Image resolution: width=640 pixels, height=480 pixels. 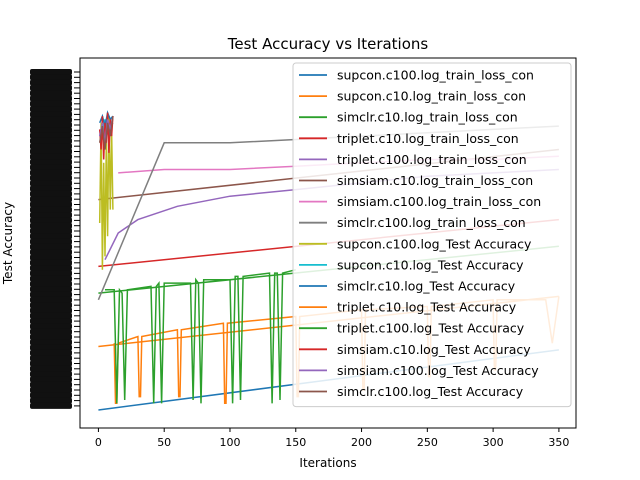 I want to click on y-axis-label: Test Accuracy, so click(x=8, y=243).